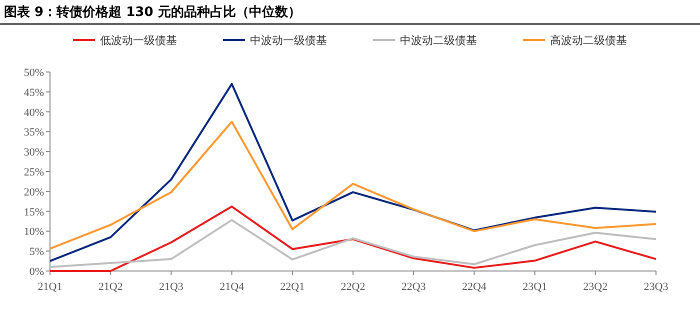  I want to click on y-tick-label: 25%, so click(34, 172).